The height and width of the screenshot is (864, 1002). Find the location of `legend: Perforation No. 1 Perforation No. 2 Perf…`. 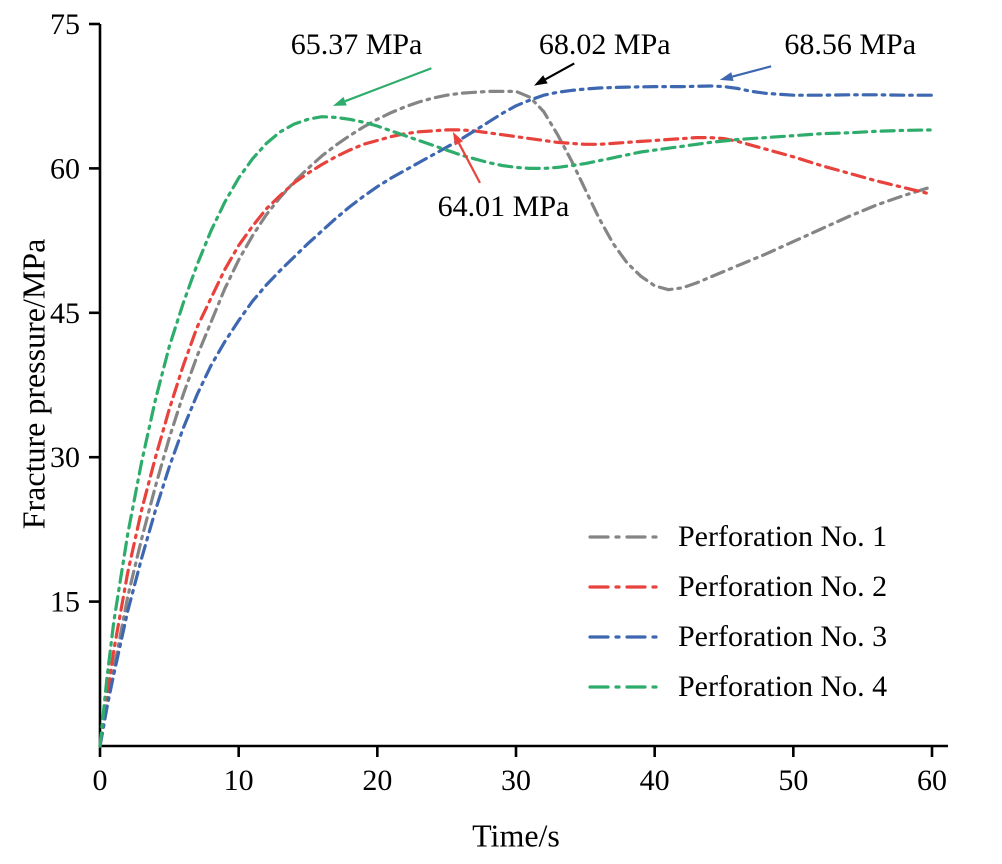

legend: Perforation No. 1 Perforation No. 2 Perf… is located at coordinates (737, 612).